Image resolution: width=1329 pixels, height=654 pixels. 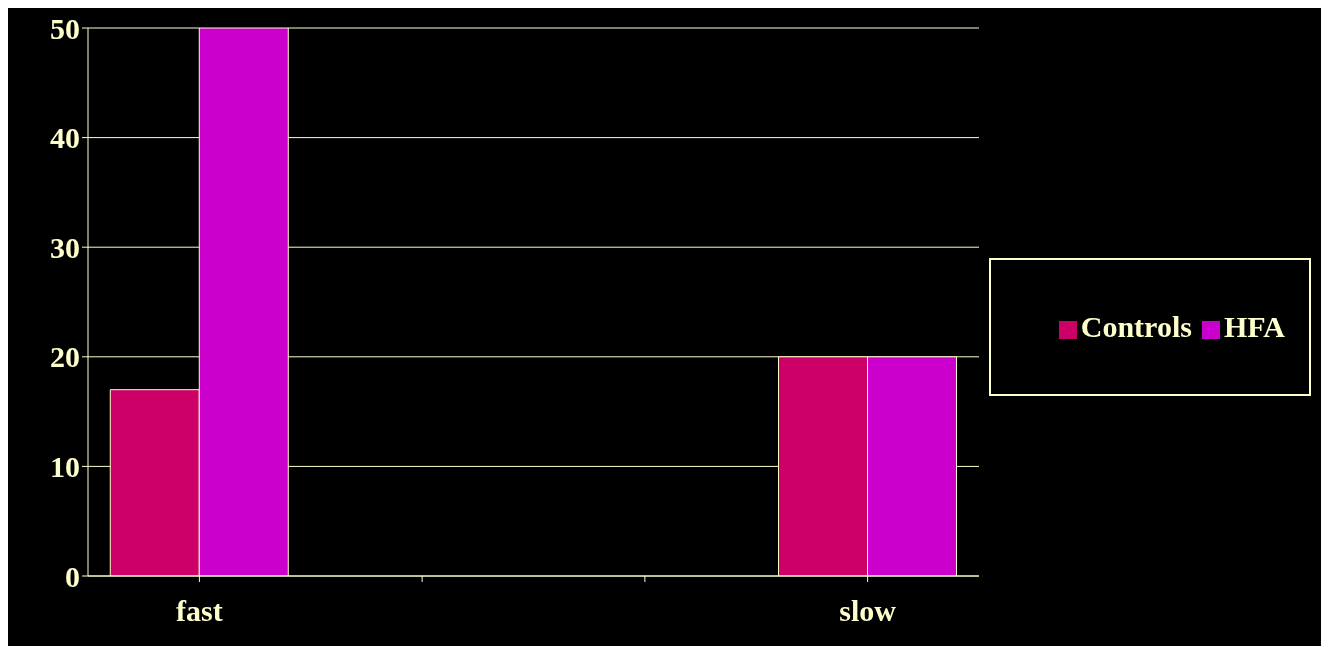 I want to click on y-tick-label: 40, so click(x=65, y=138).